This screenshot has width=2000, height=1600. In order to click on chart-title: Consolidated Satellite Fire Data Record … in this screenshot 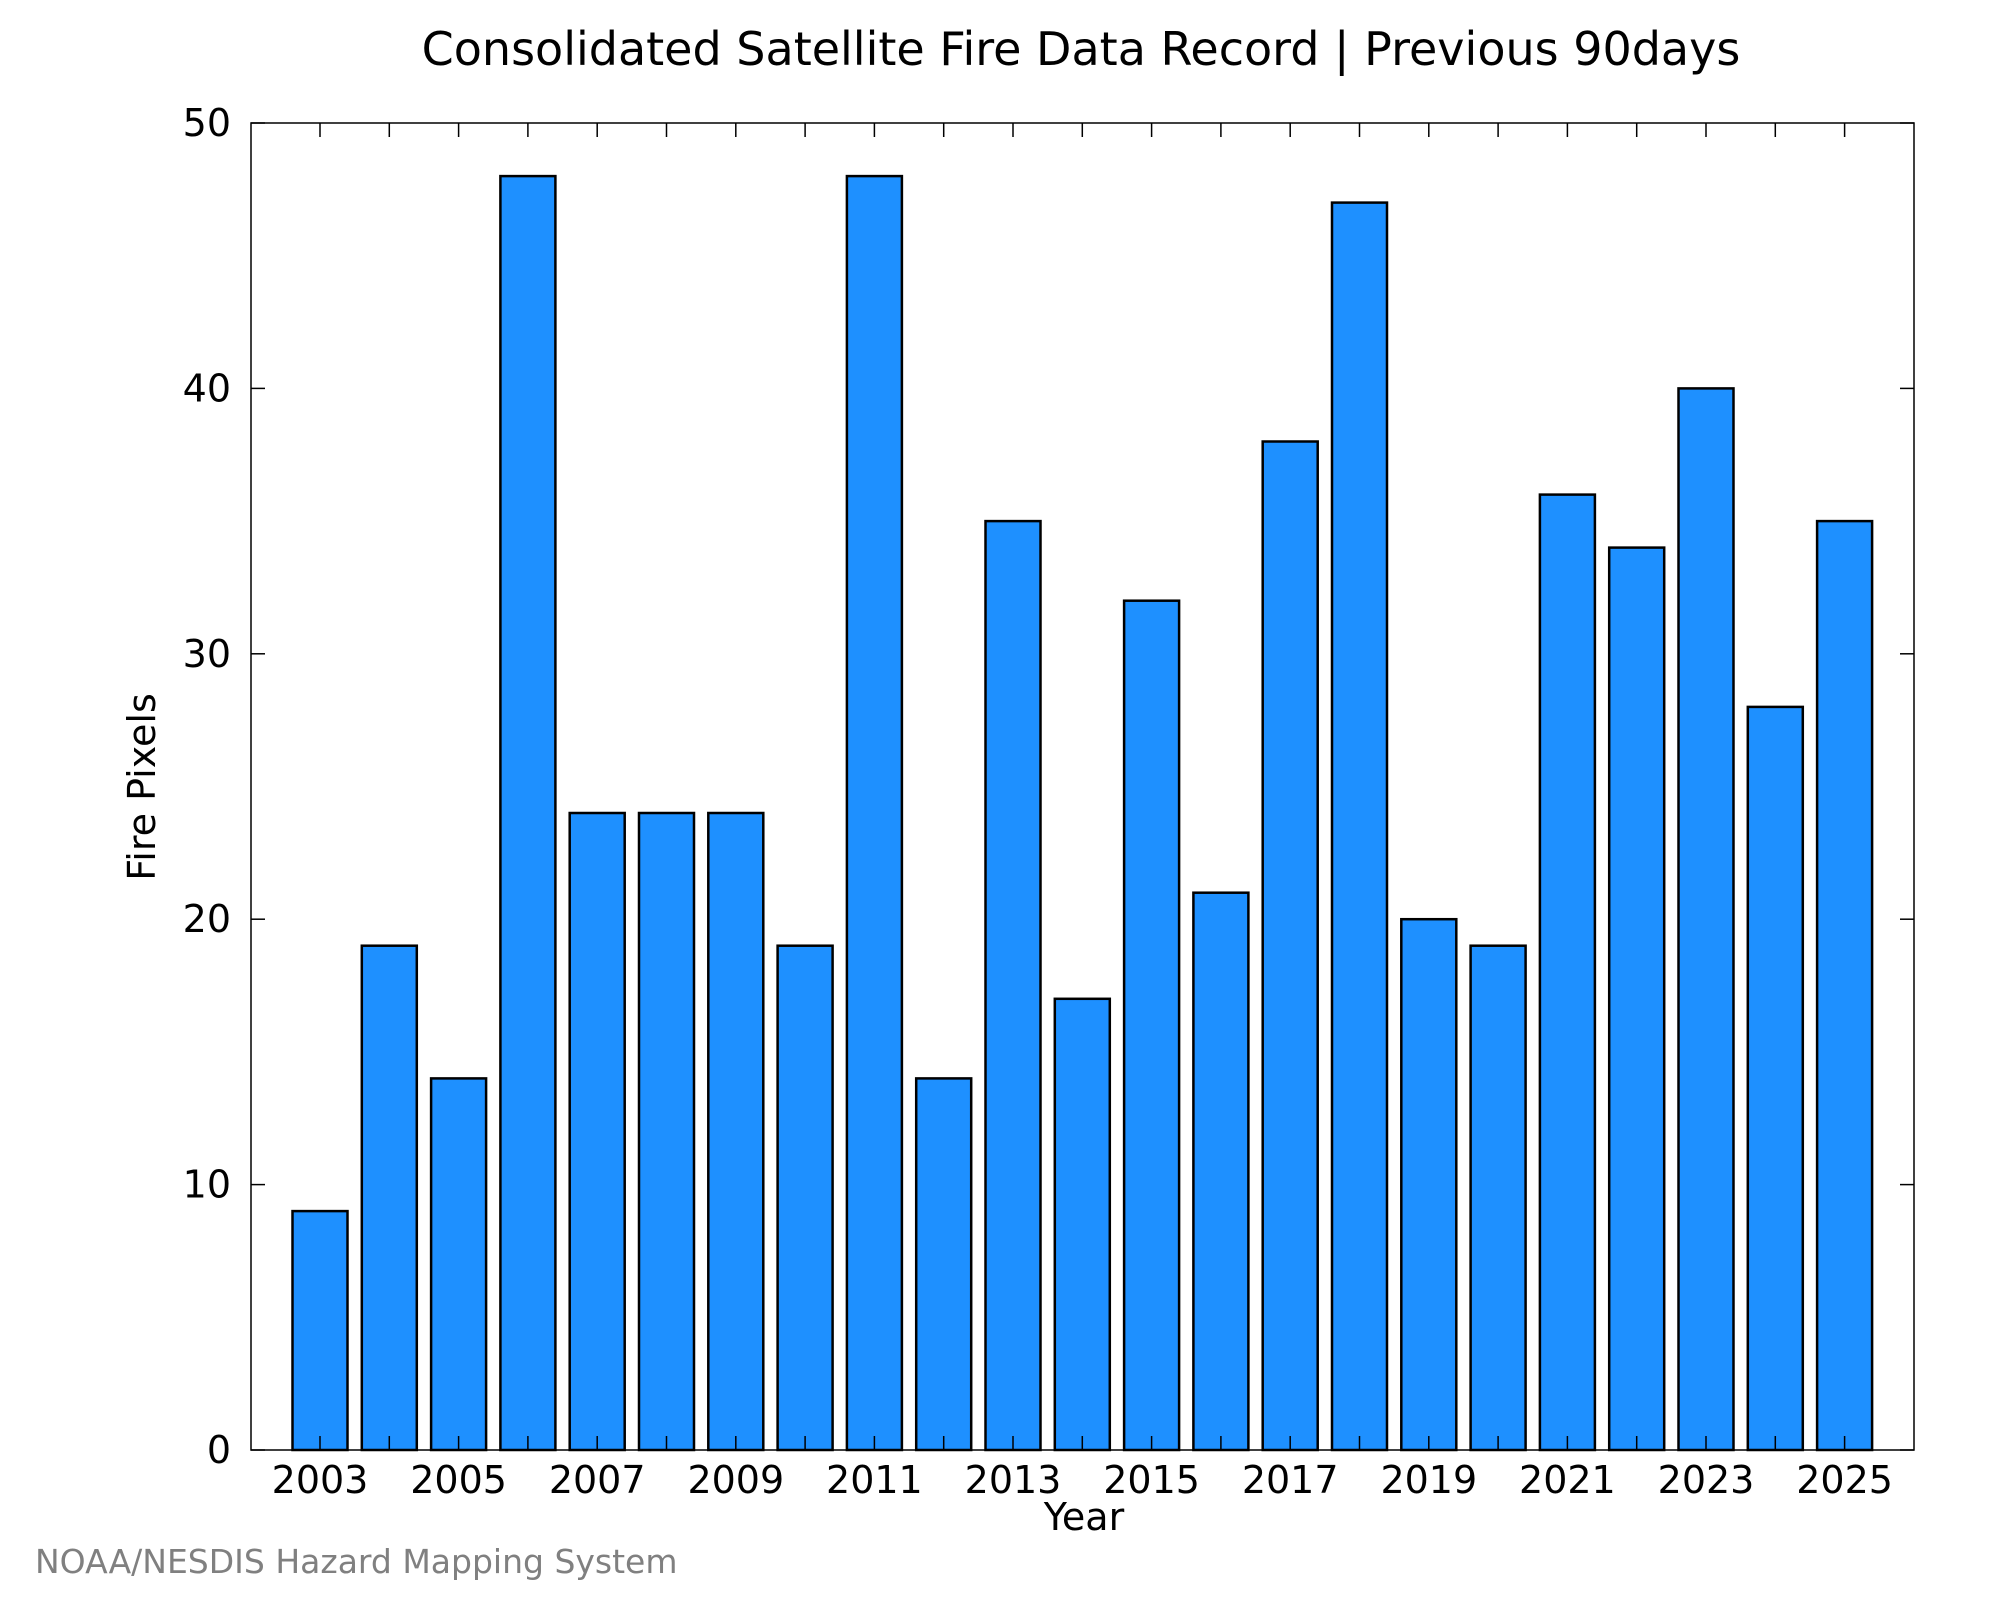, I will do `click(1081, 49)`.